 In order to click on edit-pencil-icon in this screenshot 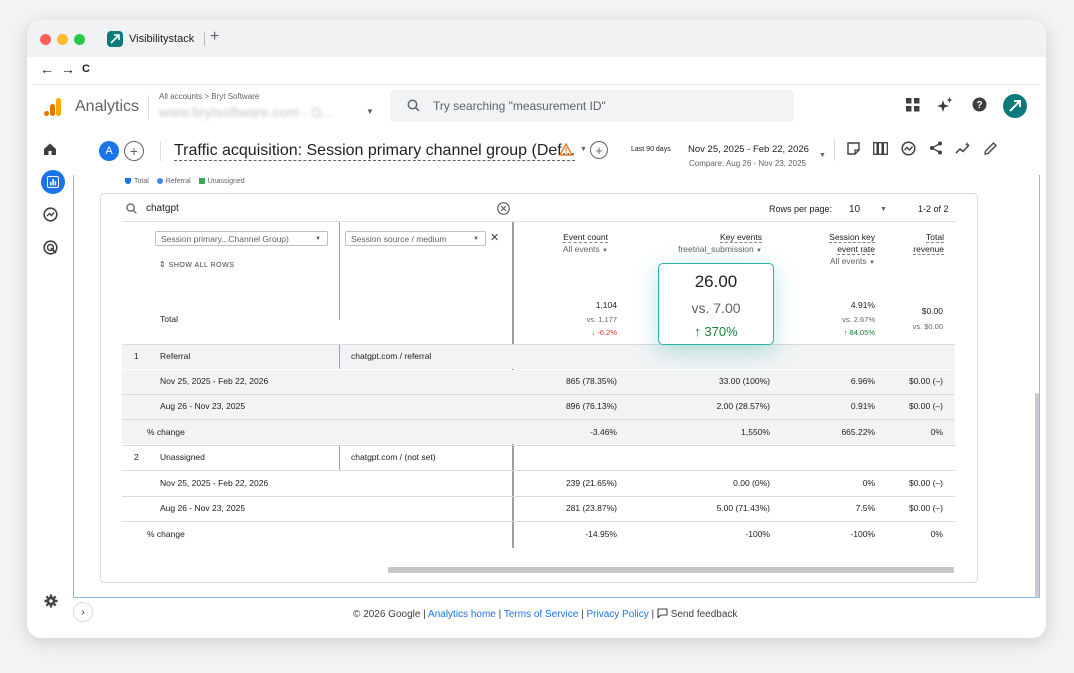, I will do `click(990, 151)`.